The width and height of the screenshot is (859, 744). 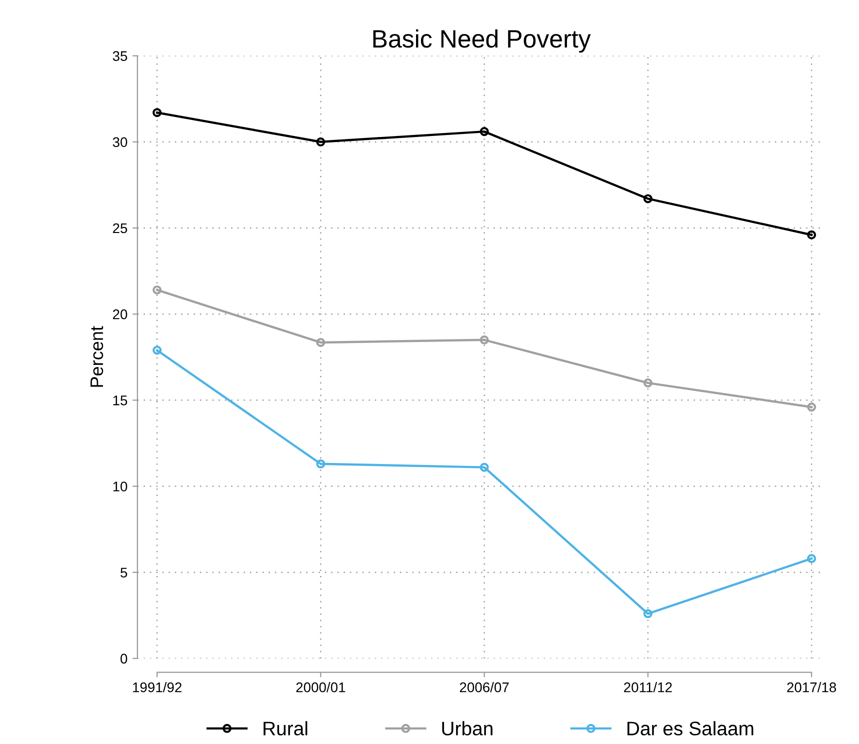 What do you see at coordinates (811, 687) in the screenshot?
I see `x-tick-label: 2017/18` at bounding box center [811, 687].